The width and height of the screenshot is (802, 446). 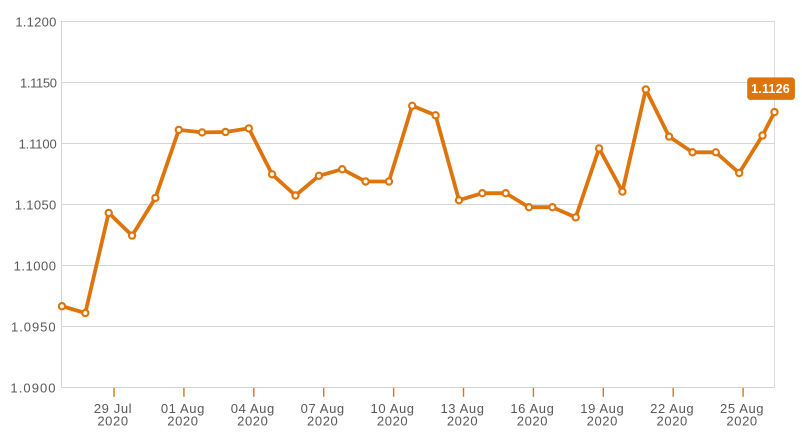 What do you see at coordinates (113, 408) in the screenshot?
I see `svg-text: 29 Jul` at bounding box center [113, 408].